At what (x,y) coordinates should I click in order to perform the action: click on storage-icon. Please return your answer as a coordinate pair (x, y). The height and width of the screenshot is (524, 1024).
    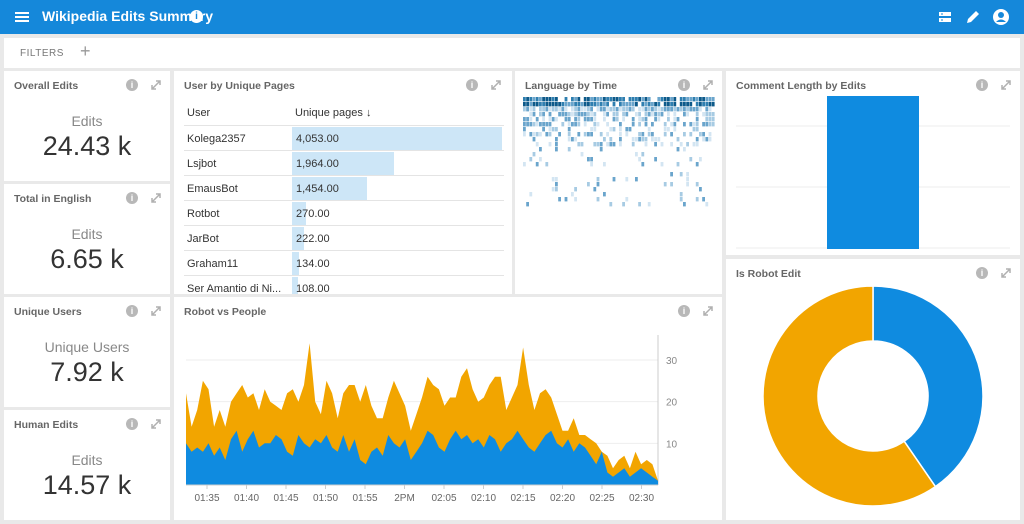
    Looking at the image, I should click on (945, 17).